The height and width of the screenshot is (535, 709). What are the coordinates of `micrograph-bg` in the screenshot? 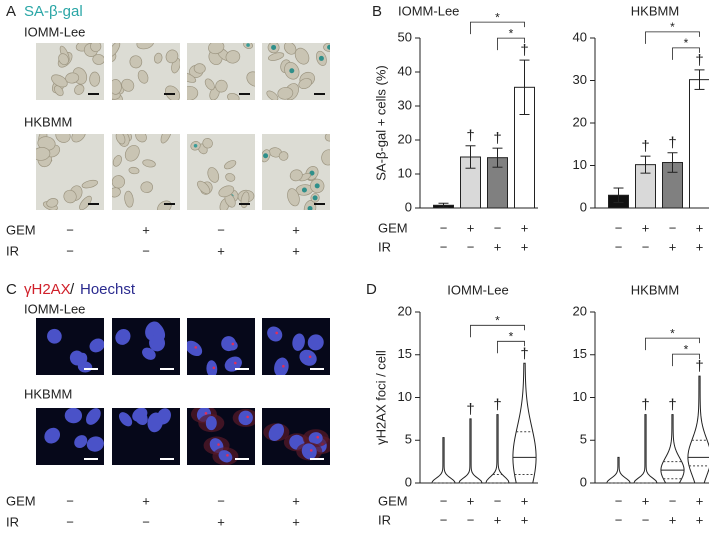 It's located at (146, 346).